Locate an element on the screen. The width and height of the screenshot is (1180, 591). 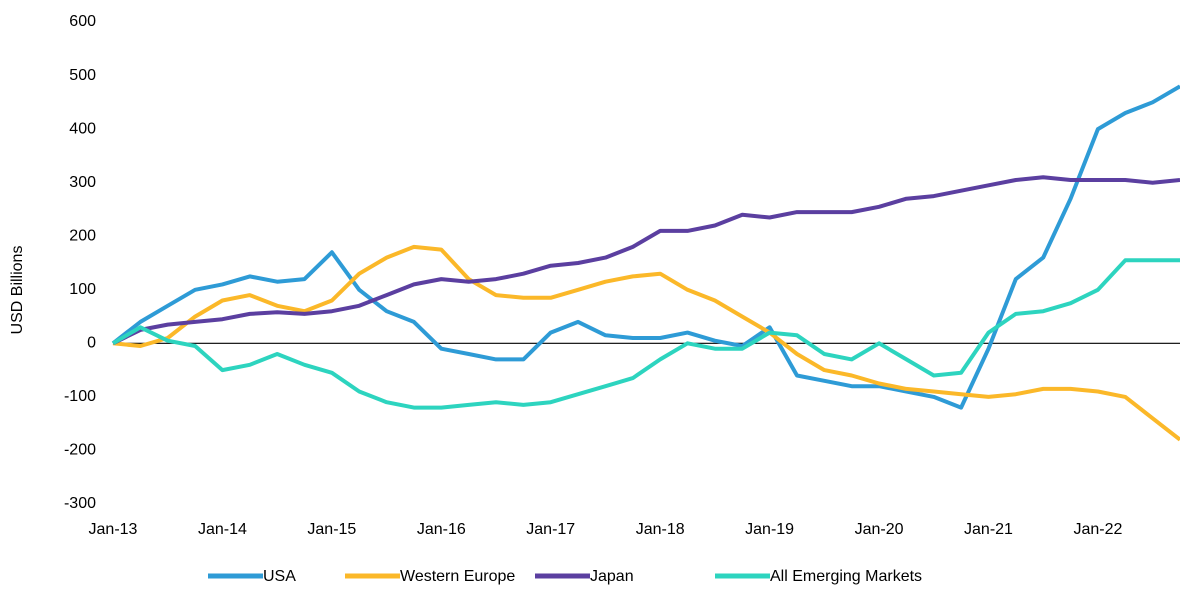
y-tick-label: 600 is located at coordinates (82, 21).